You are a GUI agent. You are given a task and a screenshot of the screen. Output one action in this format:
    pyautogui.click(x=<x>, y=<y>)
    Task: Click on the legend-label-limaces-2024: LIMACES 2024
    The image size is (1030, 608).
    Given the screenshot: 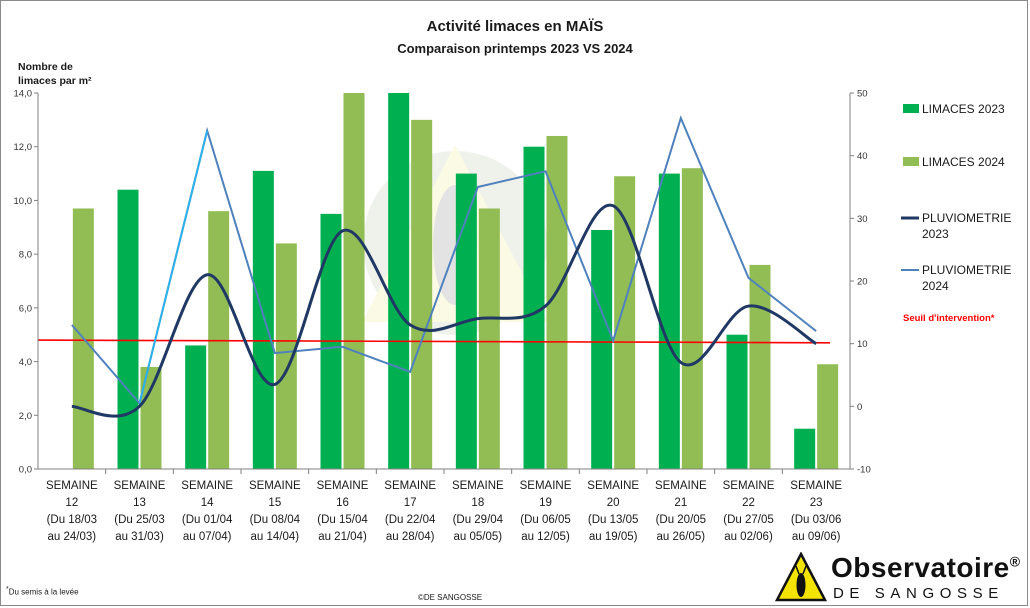 What is the action you would take?
    pyautogui.click(x=963, y=162)
    